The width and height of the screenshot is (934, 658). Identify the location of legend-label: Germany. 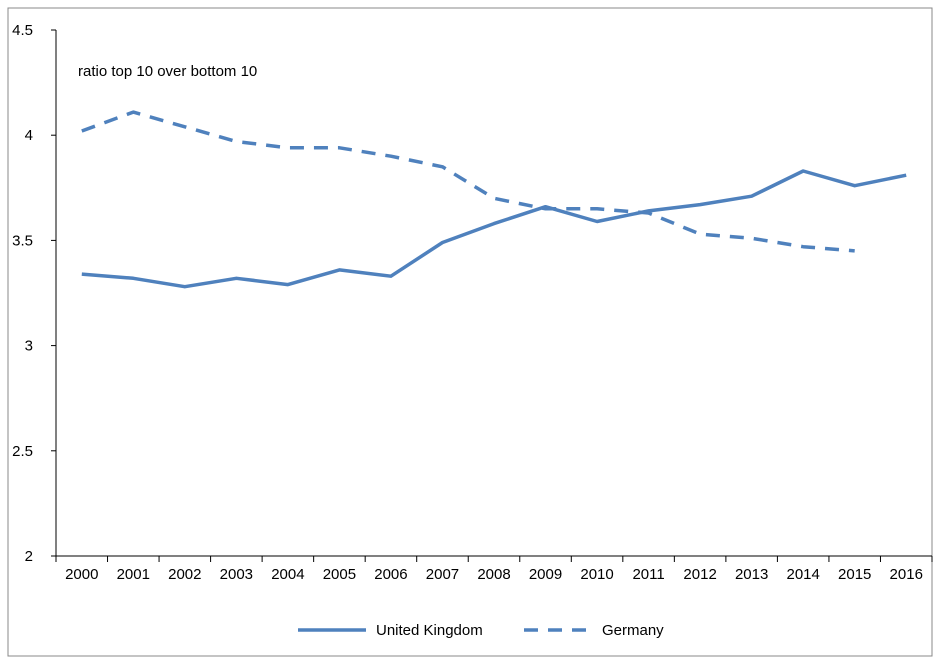
(633, 630).